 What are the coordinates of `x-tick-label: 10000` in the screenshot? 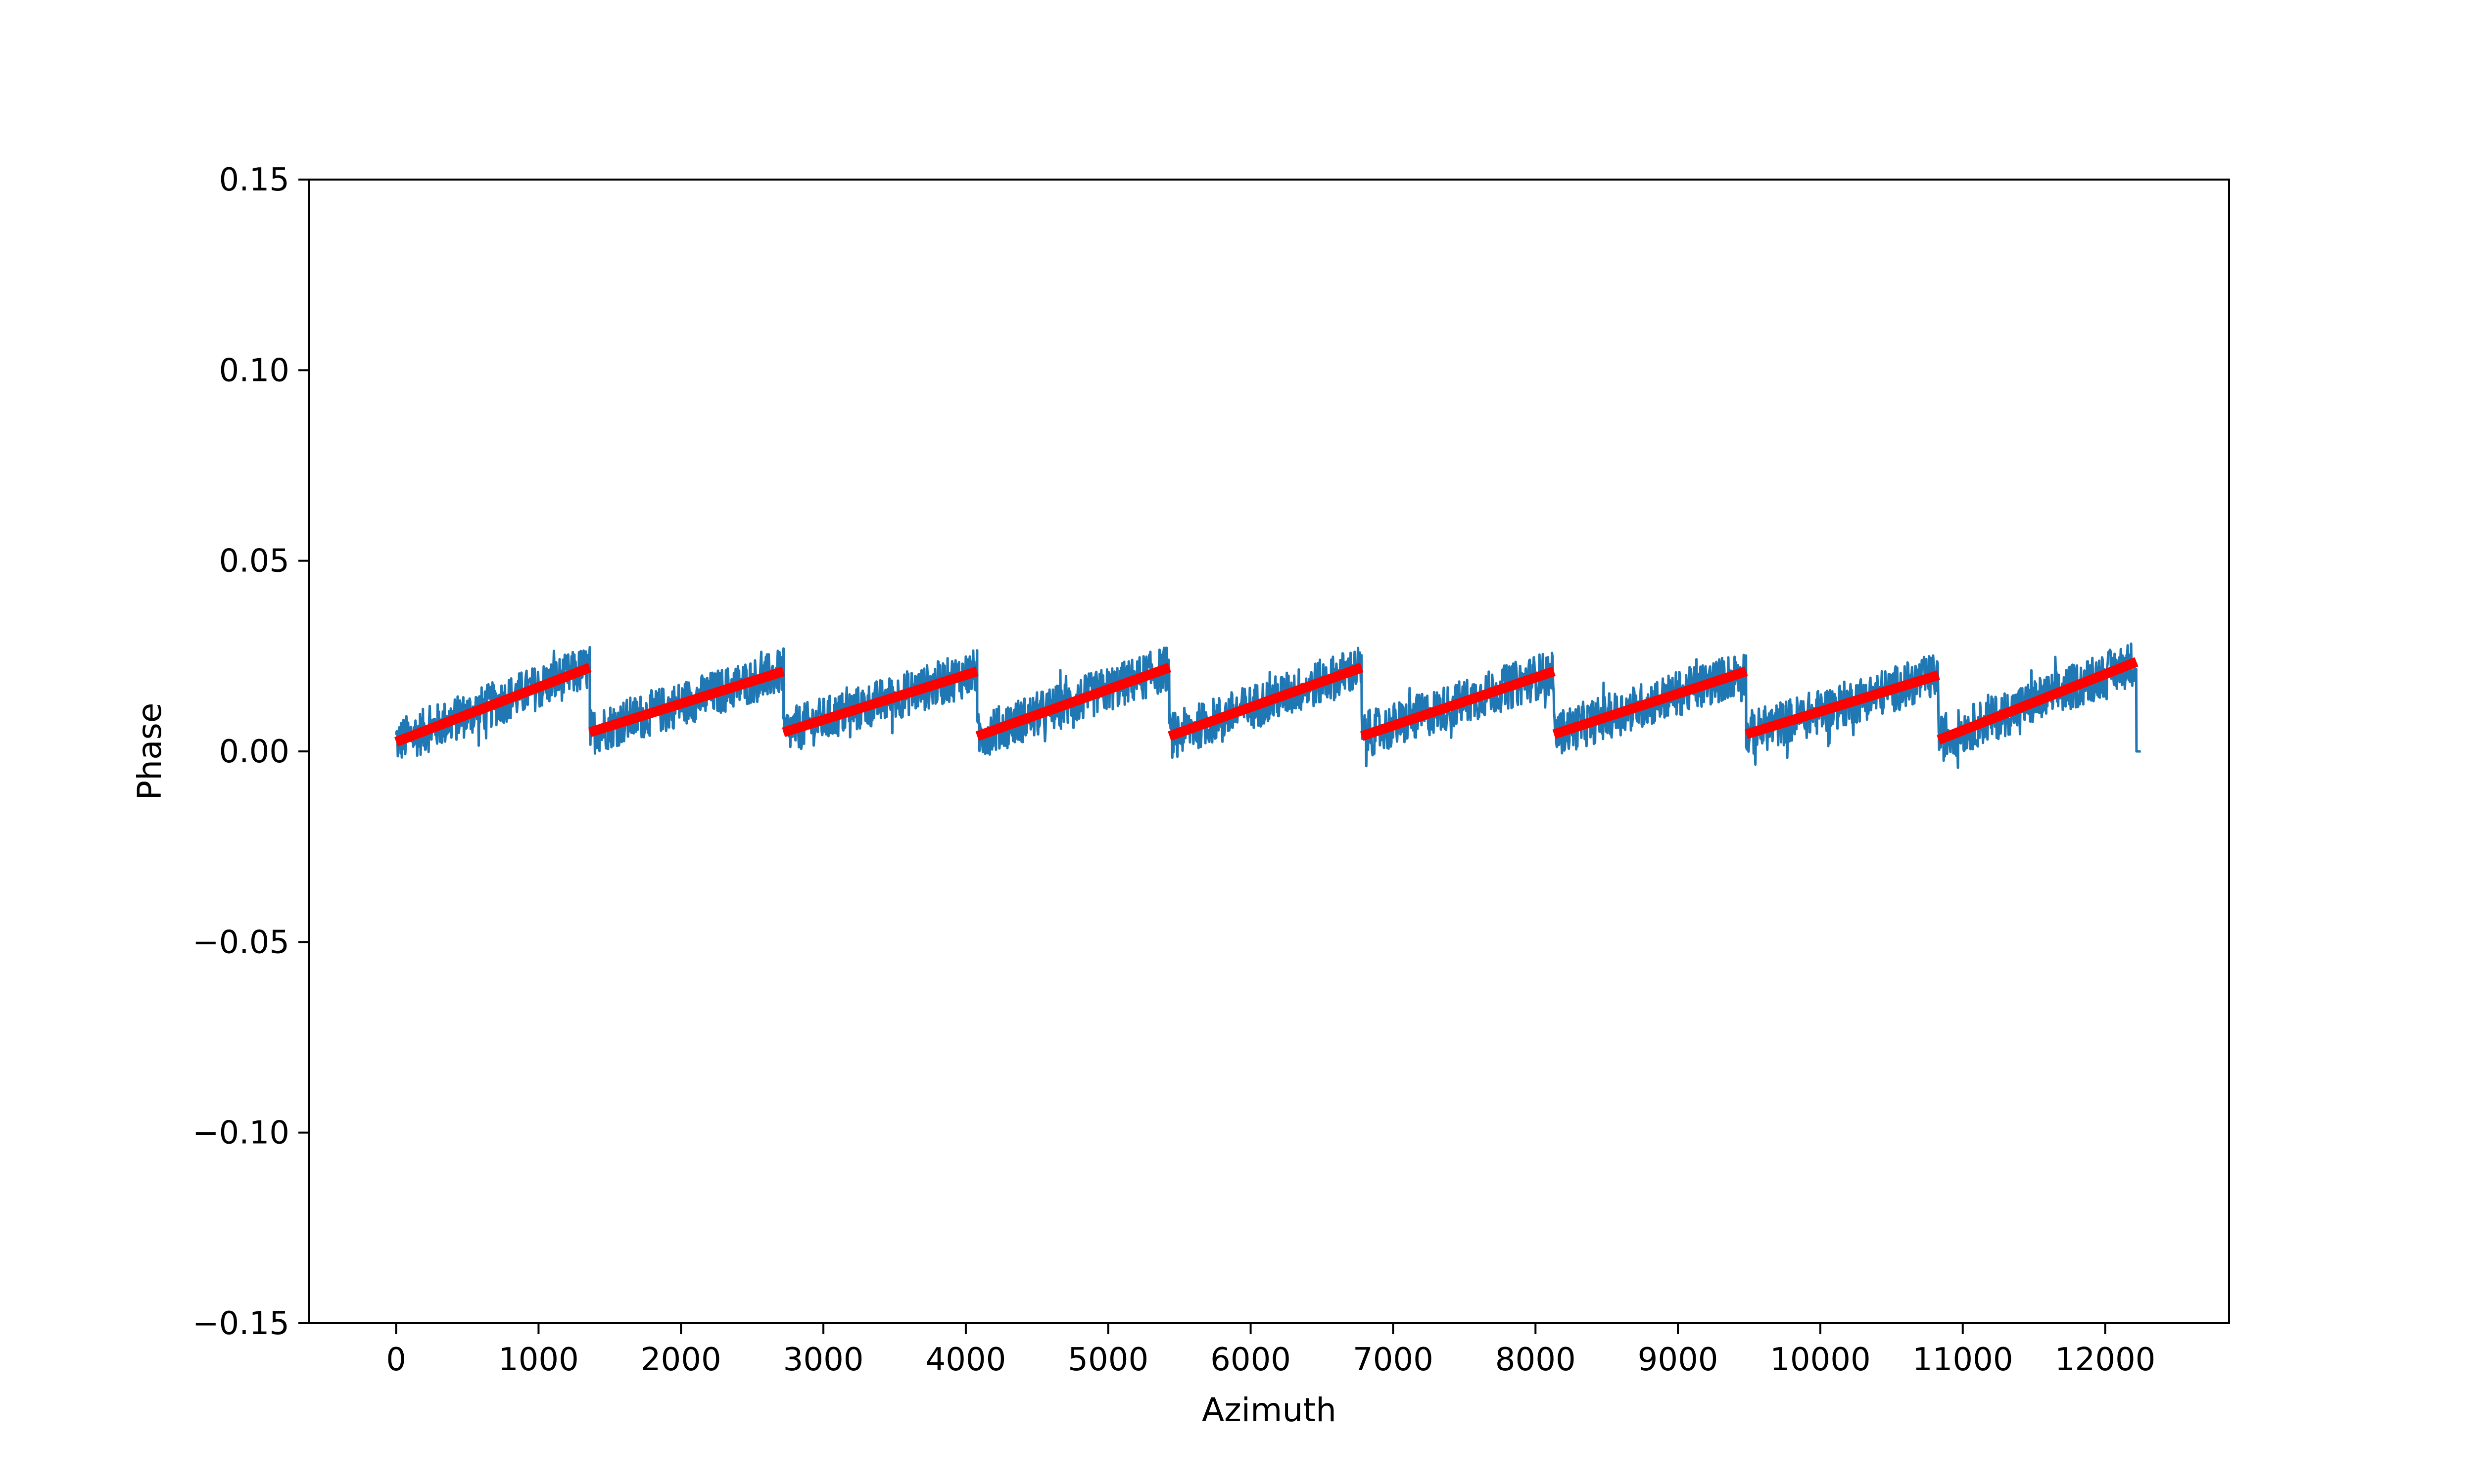 It's located at (1821, 1360).